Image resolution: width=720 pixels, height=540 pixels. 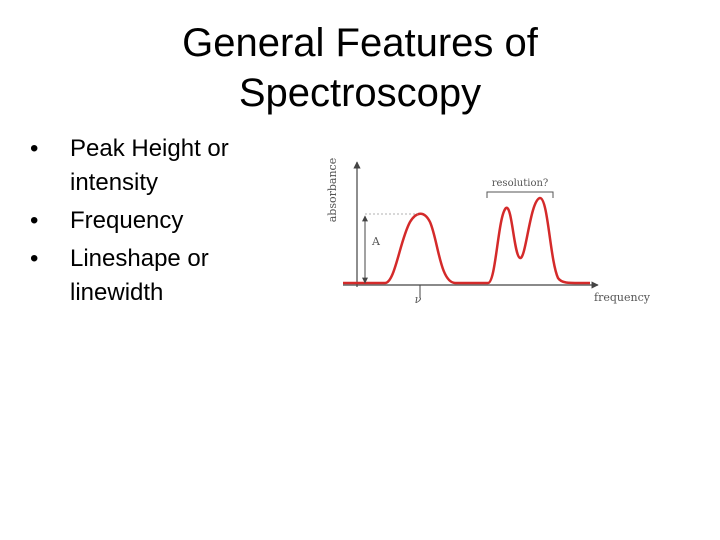 What do you see at coordinates (520, 183) in the screenshot?
I see `bracket-label: resolution?` at bounding box center [520, 183].